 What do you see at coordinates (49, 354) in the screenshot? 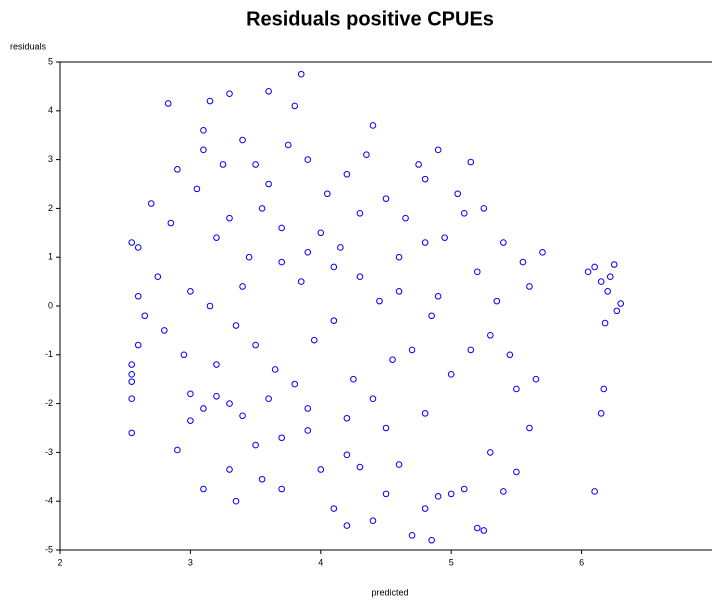
I see `y-tick-label: -1` at bounding box center [49, 354].